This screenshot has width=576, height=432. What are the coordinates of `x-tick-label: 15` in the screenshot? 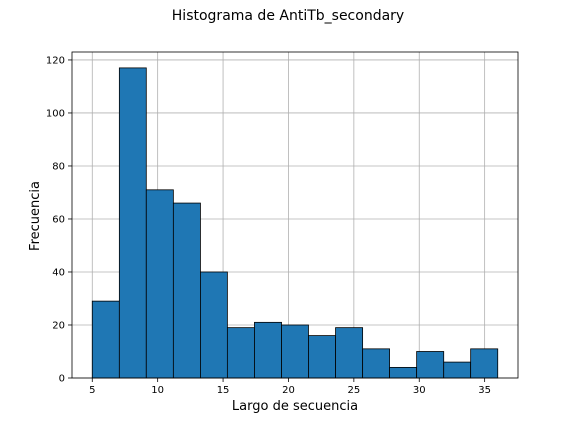 It's located at (223, 390).